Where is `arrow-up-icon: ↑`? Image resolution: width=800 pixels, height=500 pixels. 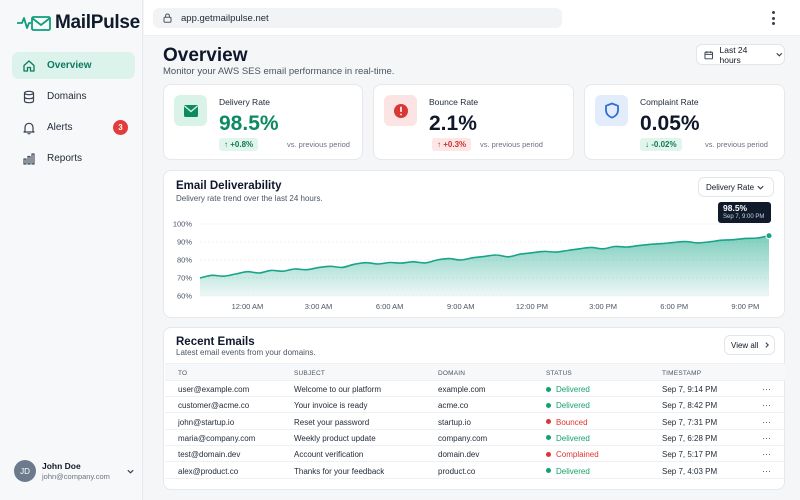 arrow-up-icon: ↑ is located at coordinates (439, 144).